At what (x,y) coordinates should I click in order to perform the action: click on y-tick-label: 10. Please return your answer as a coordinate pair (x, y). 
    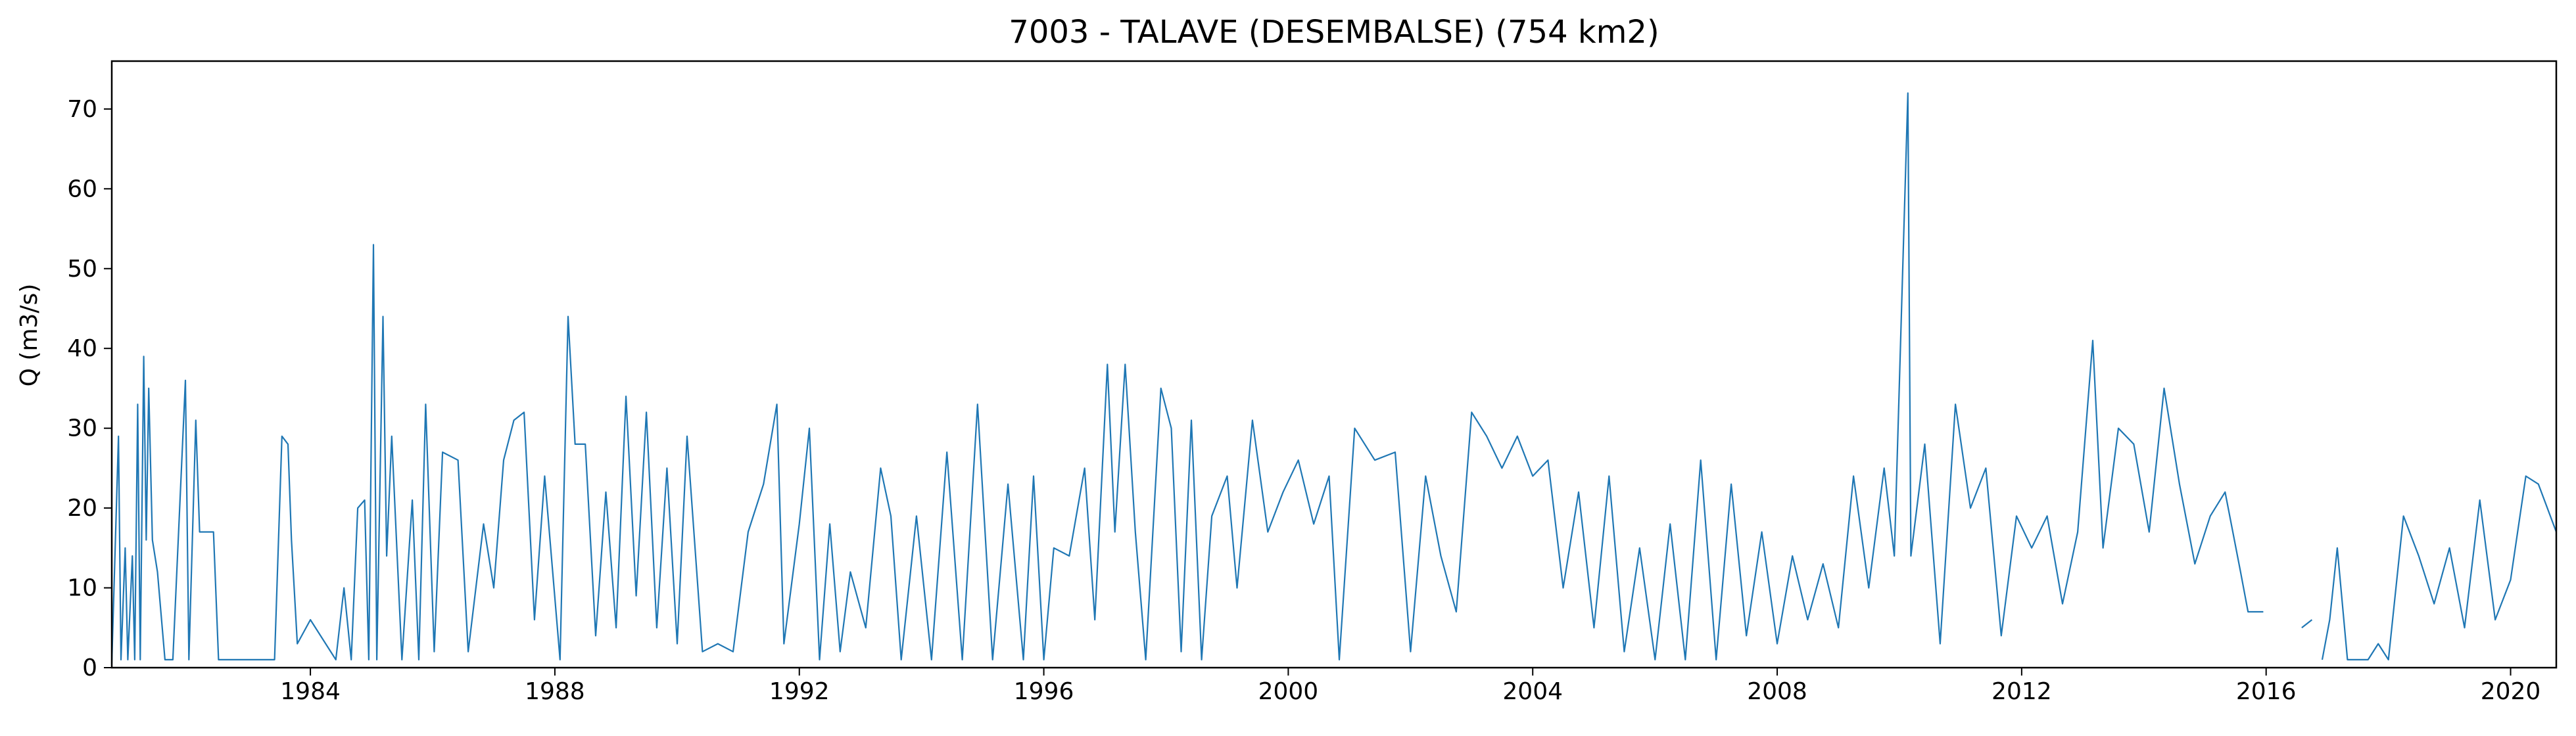
    Looking at the image, I should click on (82, 588).